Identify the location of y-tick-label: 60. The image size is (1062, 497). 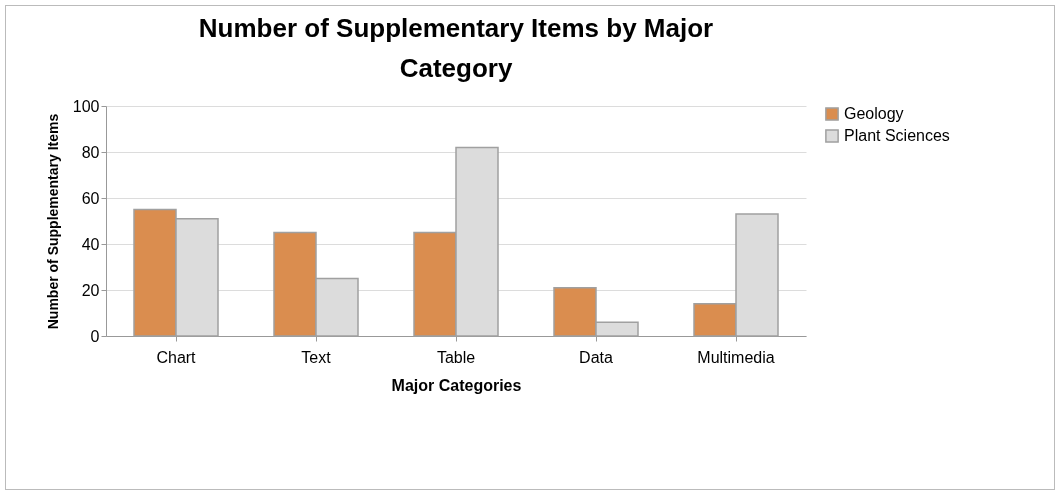
(90, 198).